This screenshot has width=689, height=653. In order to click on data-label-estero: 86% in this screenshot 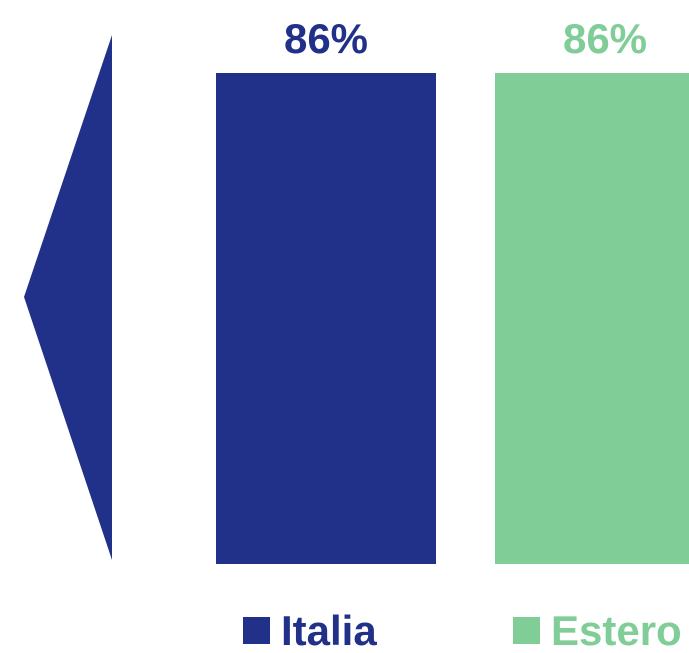, I will do `click(605, 38)`.